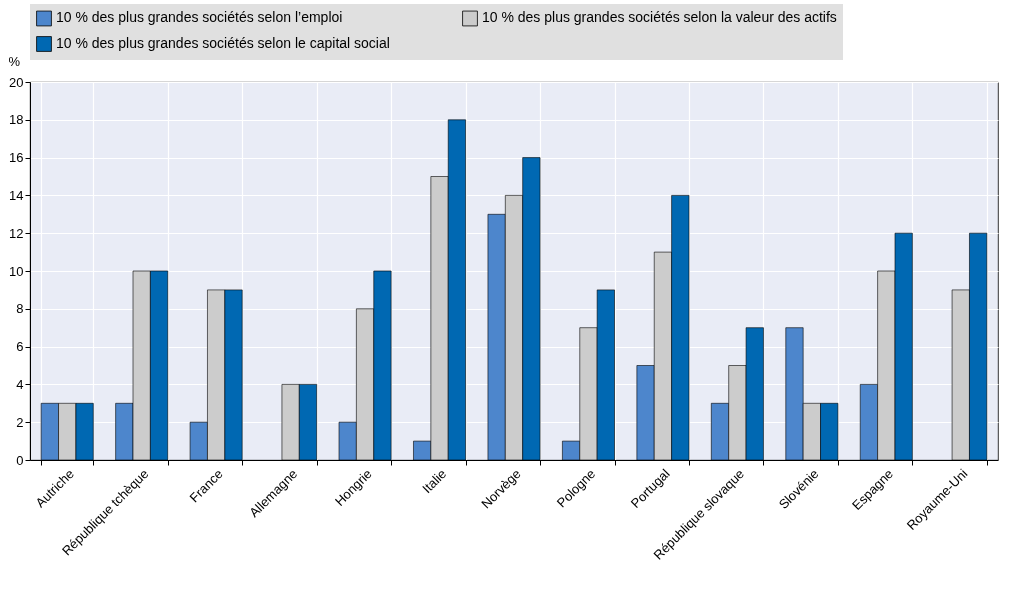  Describe the element at coordinates (20, 384) in the screenshot. I see `y-tick-label: 4` at that location.